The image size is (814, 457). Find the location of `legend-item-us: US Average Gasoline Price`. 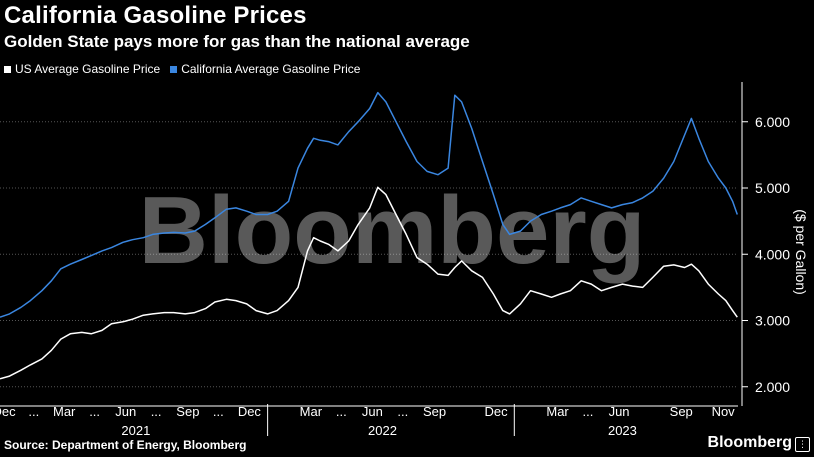

legend-item-us: US Average Gasoline Price is located at coordinates (82, 69).